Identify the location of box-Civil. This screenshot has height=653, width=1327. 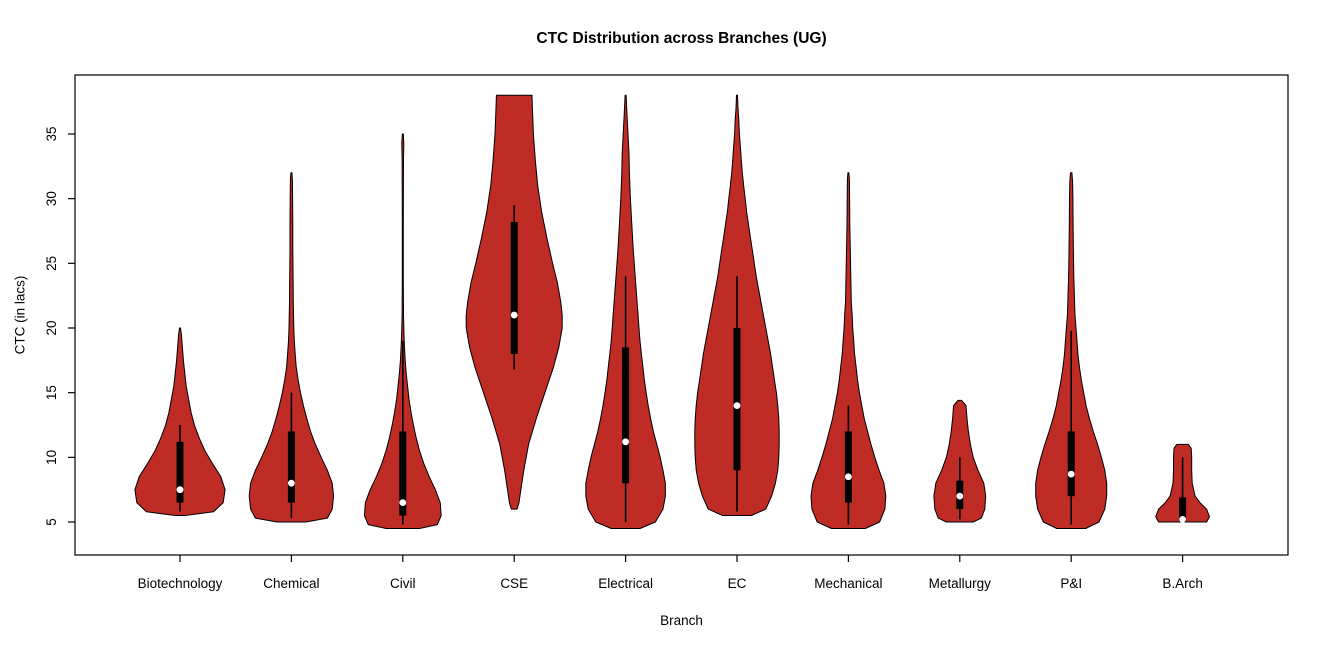
(403, 473).